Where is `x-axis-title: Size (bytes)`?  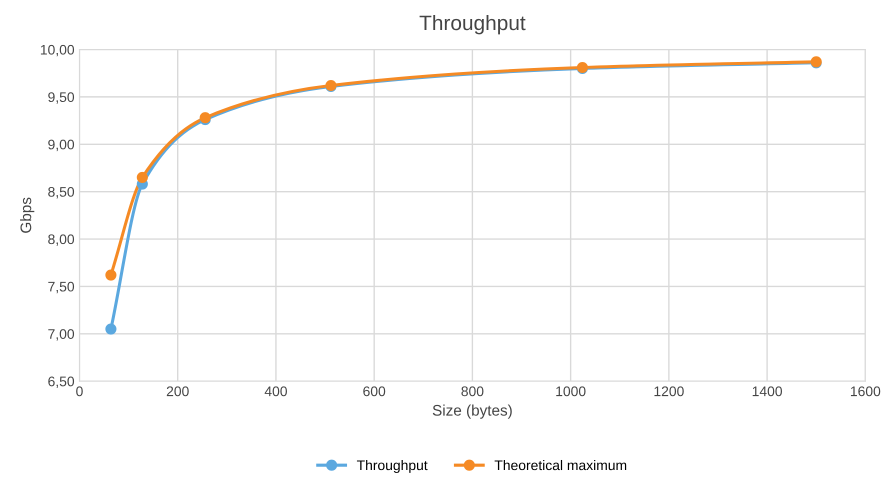 x-axis-title: Size (bytes) is located at coordinates (472, 411).